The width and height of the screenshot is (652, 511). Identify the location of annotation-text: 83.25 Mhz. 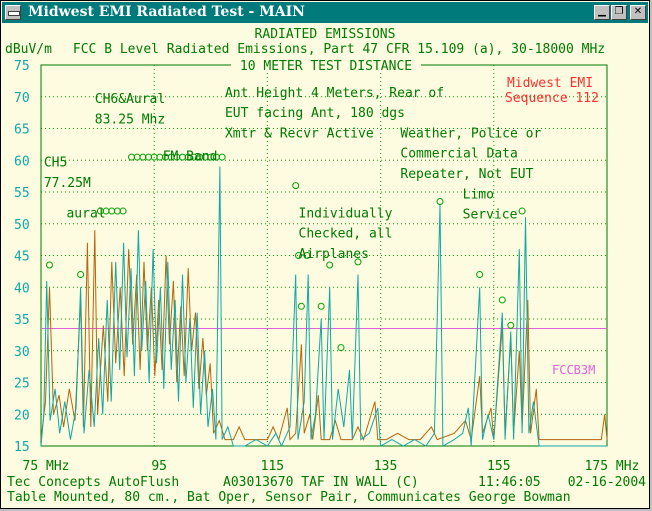
(130, 119).